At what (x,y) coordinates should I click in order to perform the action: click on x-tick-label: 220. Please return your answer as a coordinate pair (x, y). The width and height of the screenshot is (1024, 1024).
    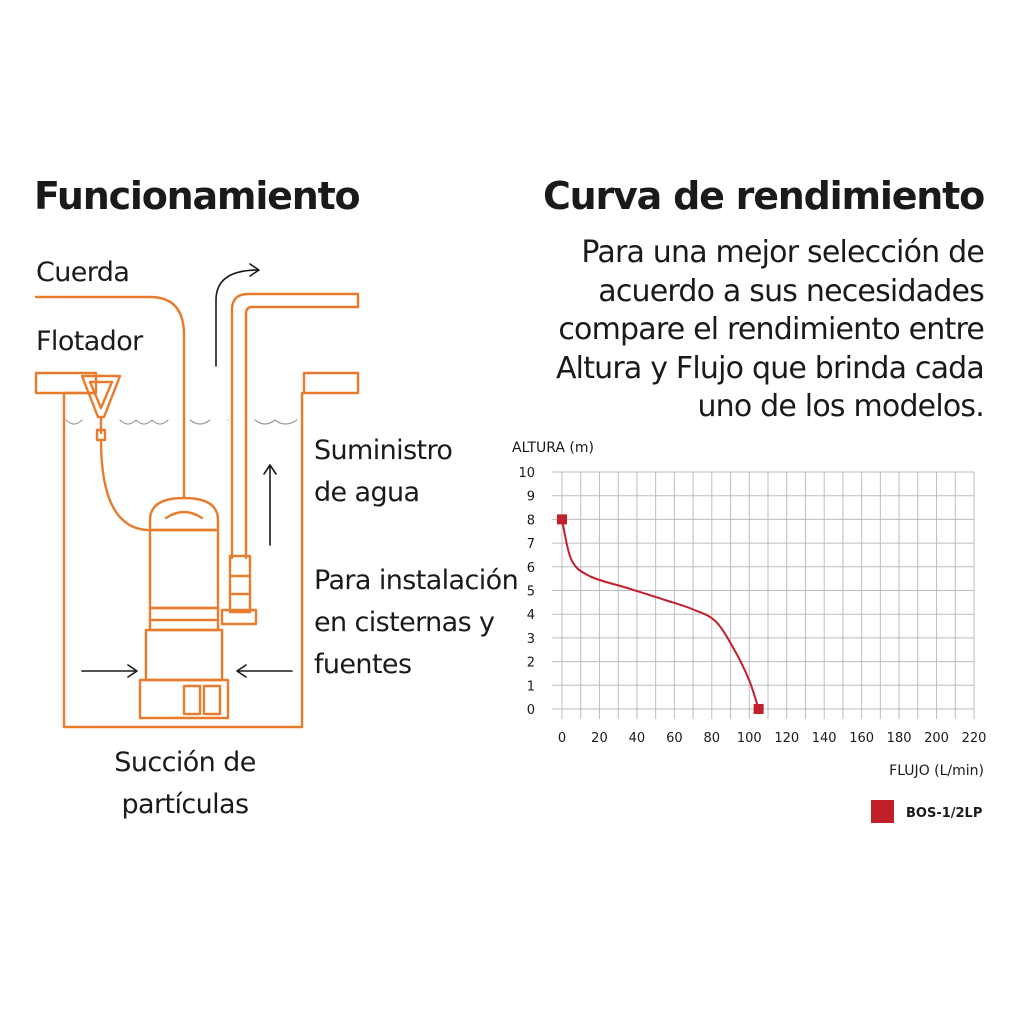
    Looking at the image, I should click on (974, 738).